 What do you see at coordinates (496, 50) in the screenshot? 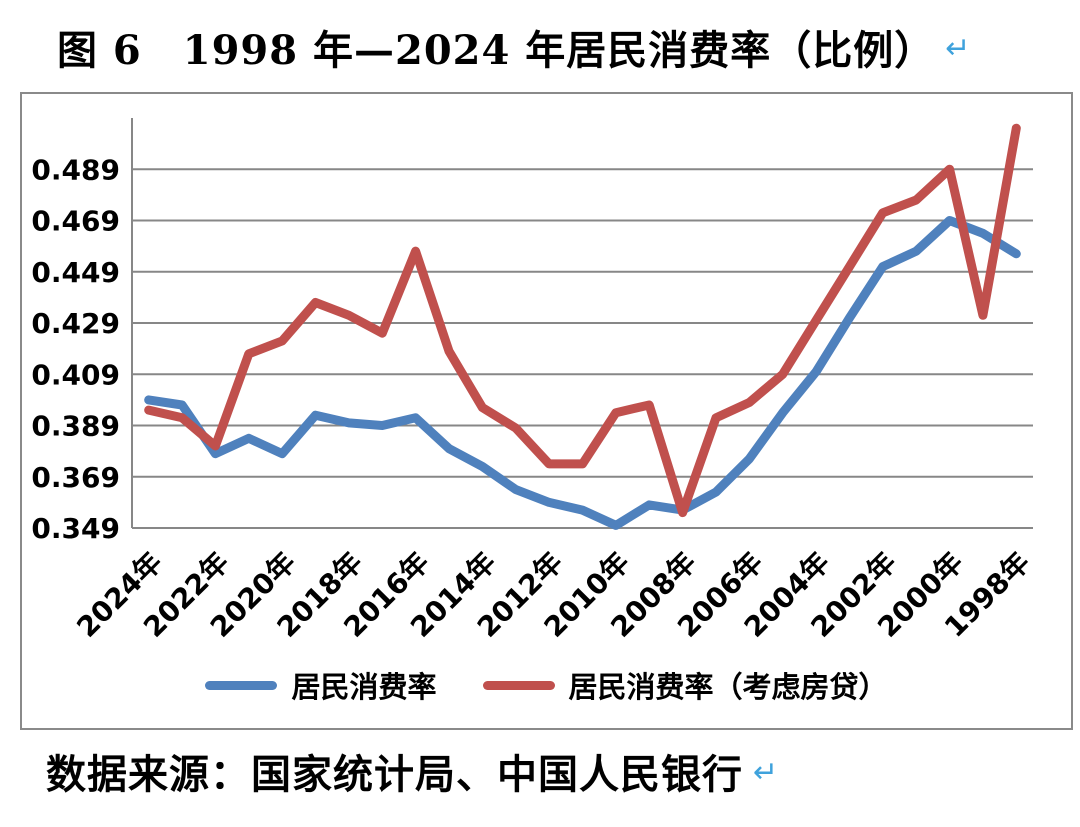
I see `figure-title-text: 图 6 1998 年—2024 年居民消费率（比例）` at bounding box center [496, 50].